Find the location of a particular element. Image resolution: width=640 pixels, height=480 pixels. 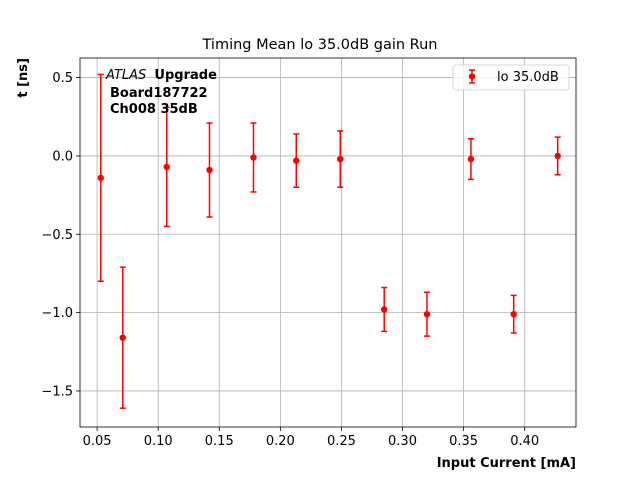

chart-title: Timing Mean lo 35.0dB gain Run is located at coordinates (320, 45).